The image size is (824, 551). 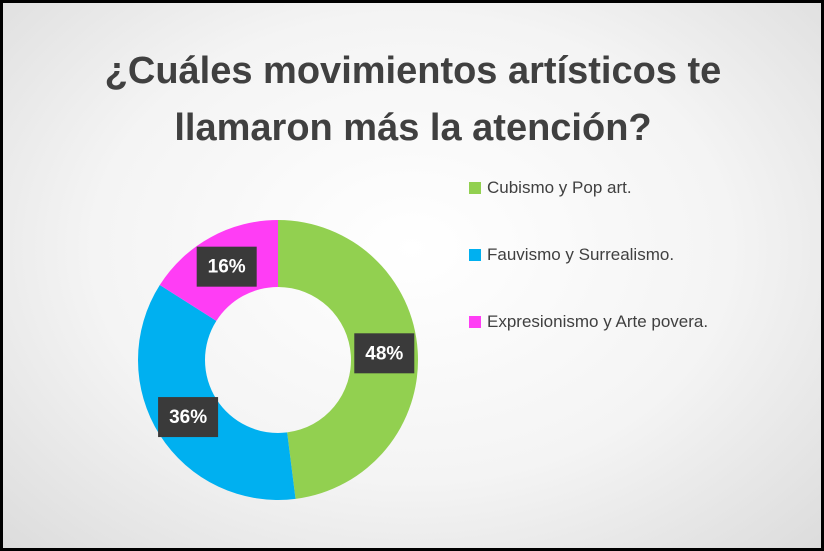 I want to click on legend-label: Fauvismo y Surrealismo., so click(x=581, y=254).